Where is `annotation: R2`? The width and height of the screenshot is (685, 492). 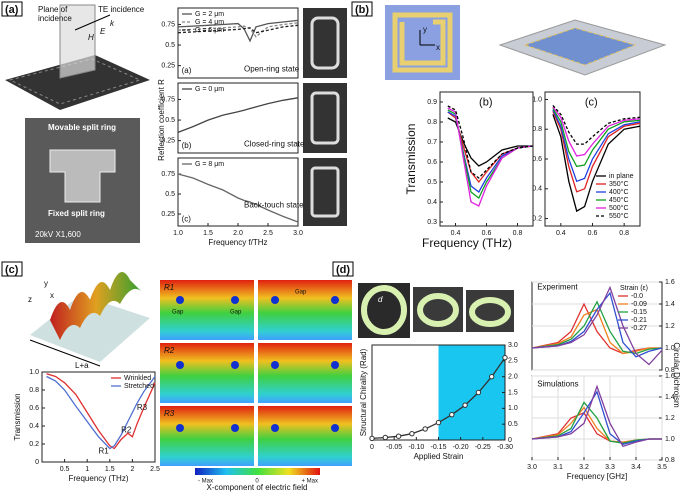
annotation: R2 is located at coordinates (126, 430).